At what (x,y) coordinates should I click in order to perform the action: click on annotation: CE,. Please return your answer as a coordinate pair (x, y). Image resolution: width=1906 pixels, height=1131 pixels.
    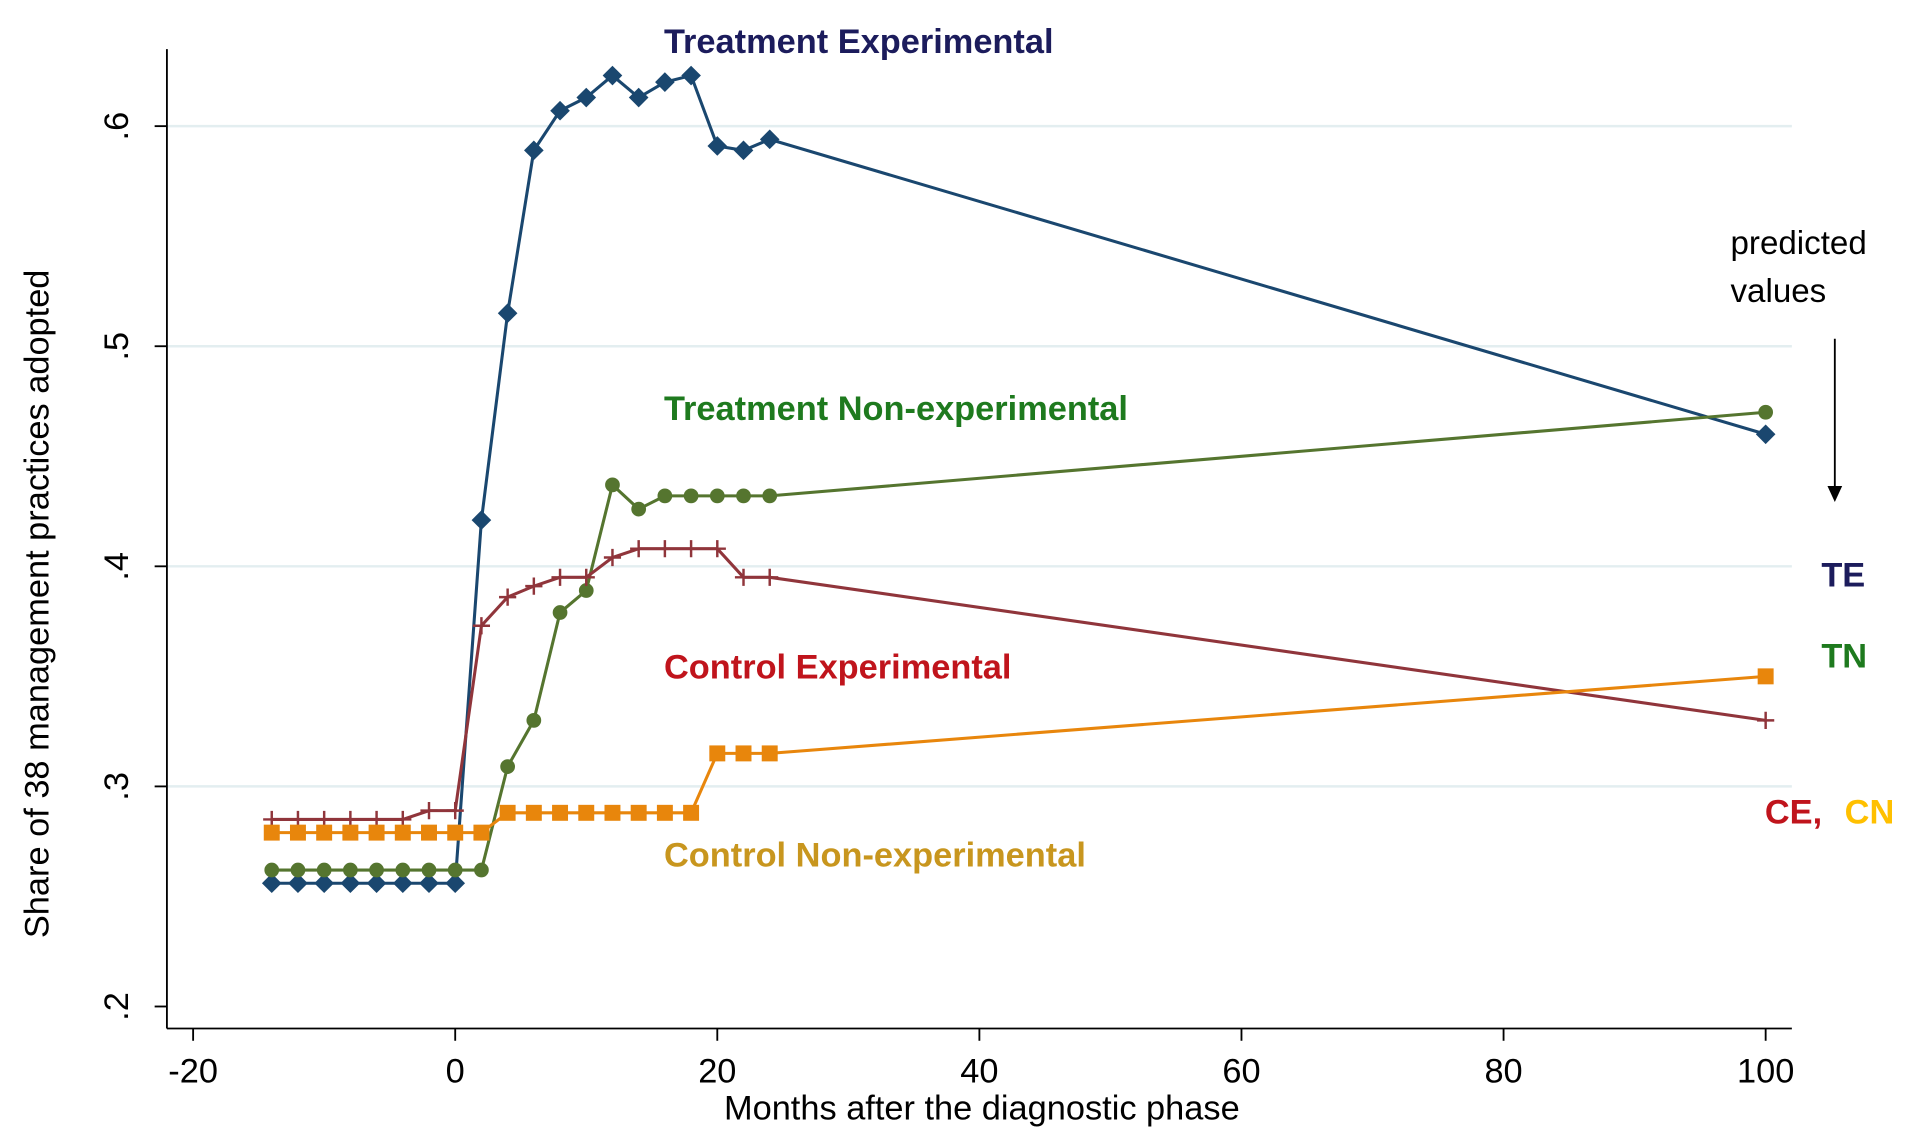
    Looking at the image, I should click on (1793, 813).